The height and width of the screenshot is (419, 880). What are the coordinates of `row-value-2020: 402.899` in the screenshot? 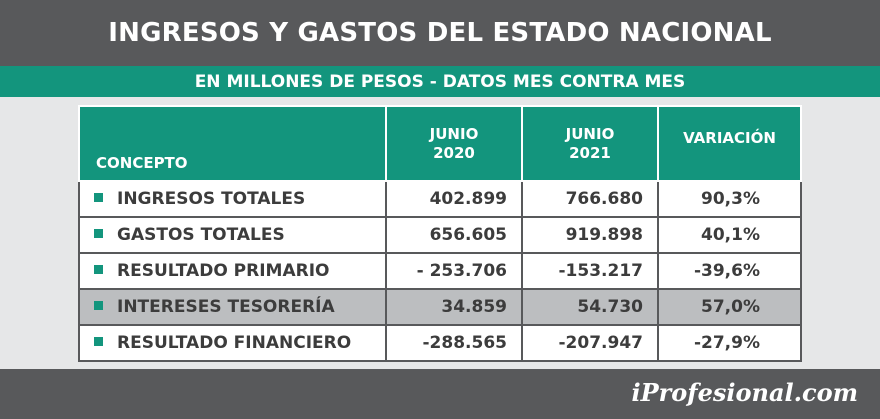 It's located at (454, 199).